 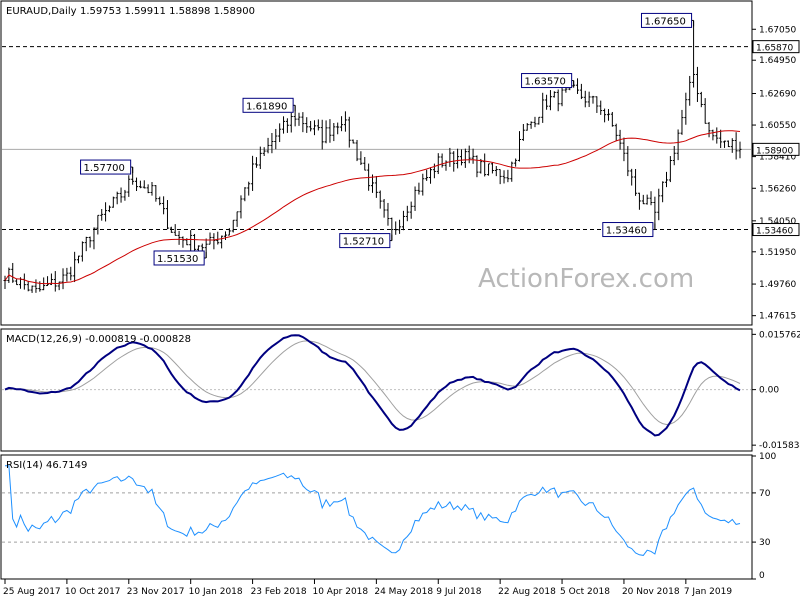 I want to click on price-annotation: 1.67650, so click(x=667, y=20).